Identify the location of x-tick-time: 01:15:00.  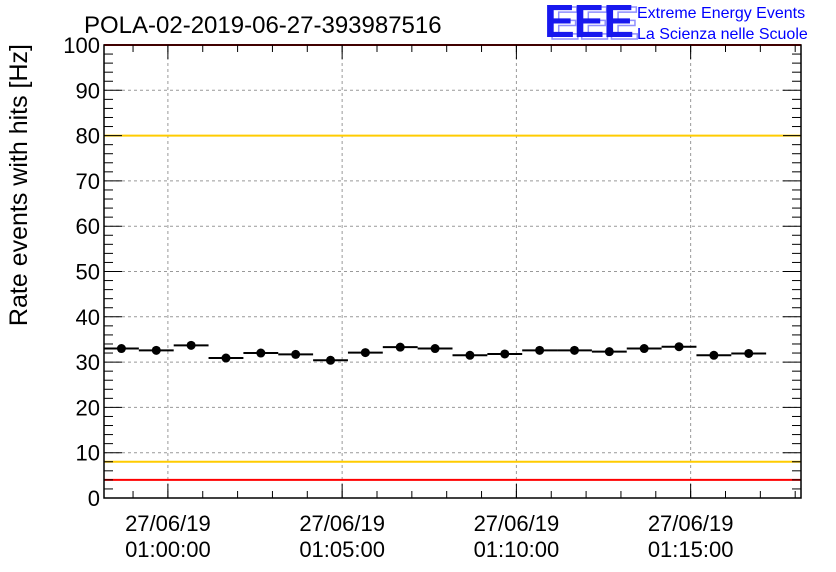
(691, 549).